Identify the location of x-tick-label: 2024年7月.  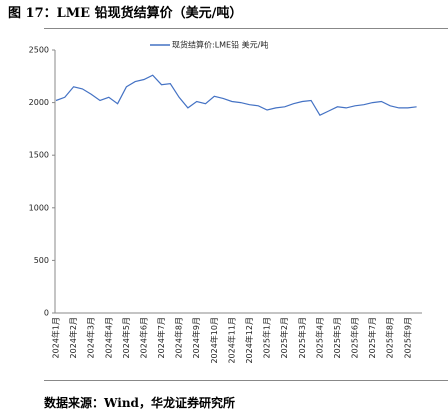
(161, 337).